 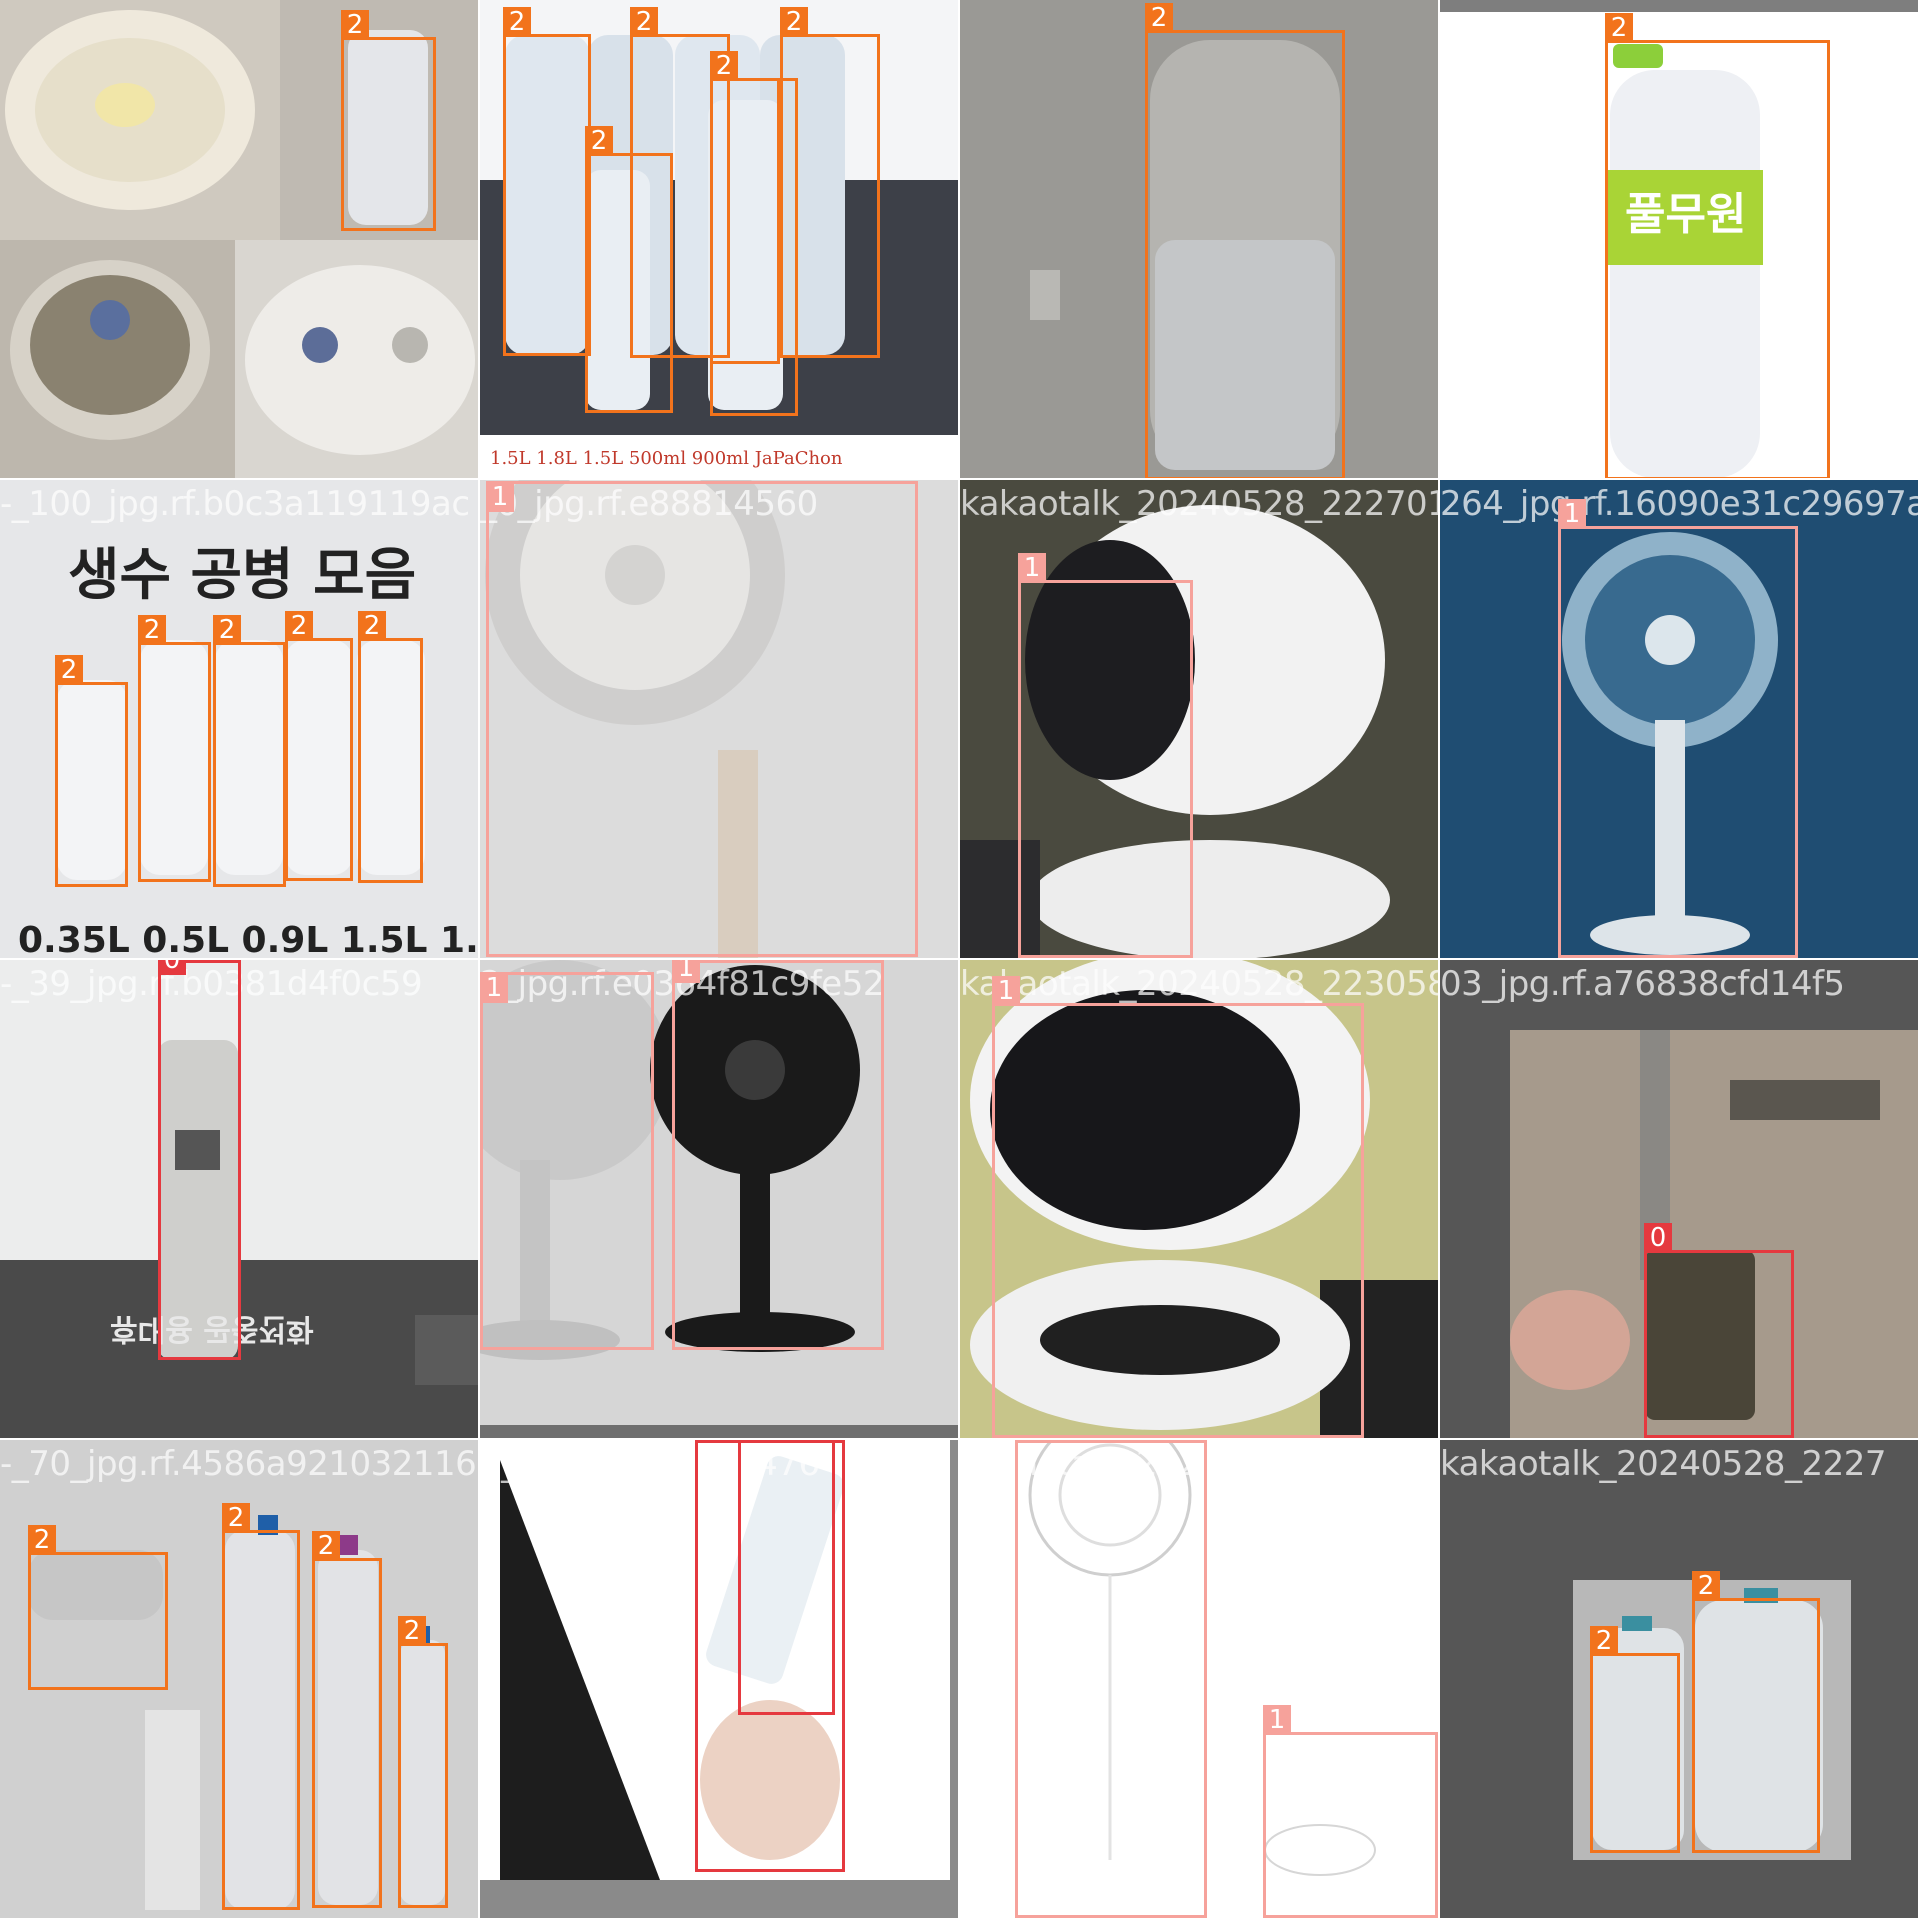 I want to click on tile-8-filename: -_39_jpg.rf.b0381d4f0c59, so click(x=211, y=984).